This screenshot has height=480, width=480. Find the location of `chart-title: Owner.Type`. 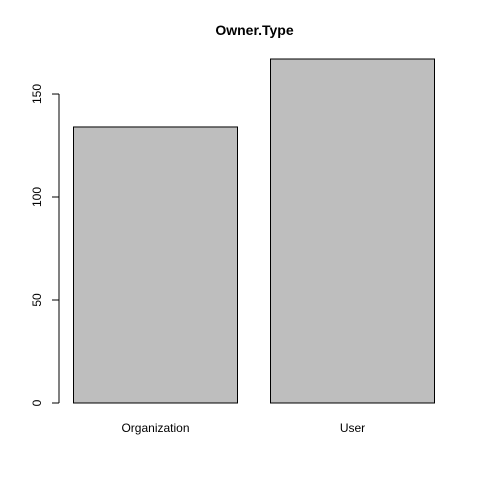

chart-title: Owner.Type is located at coordinates (254, 30).